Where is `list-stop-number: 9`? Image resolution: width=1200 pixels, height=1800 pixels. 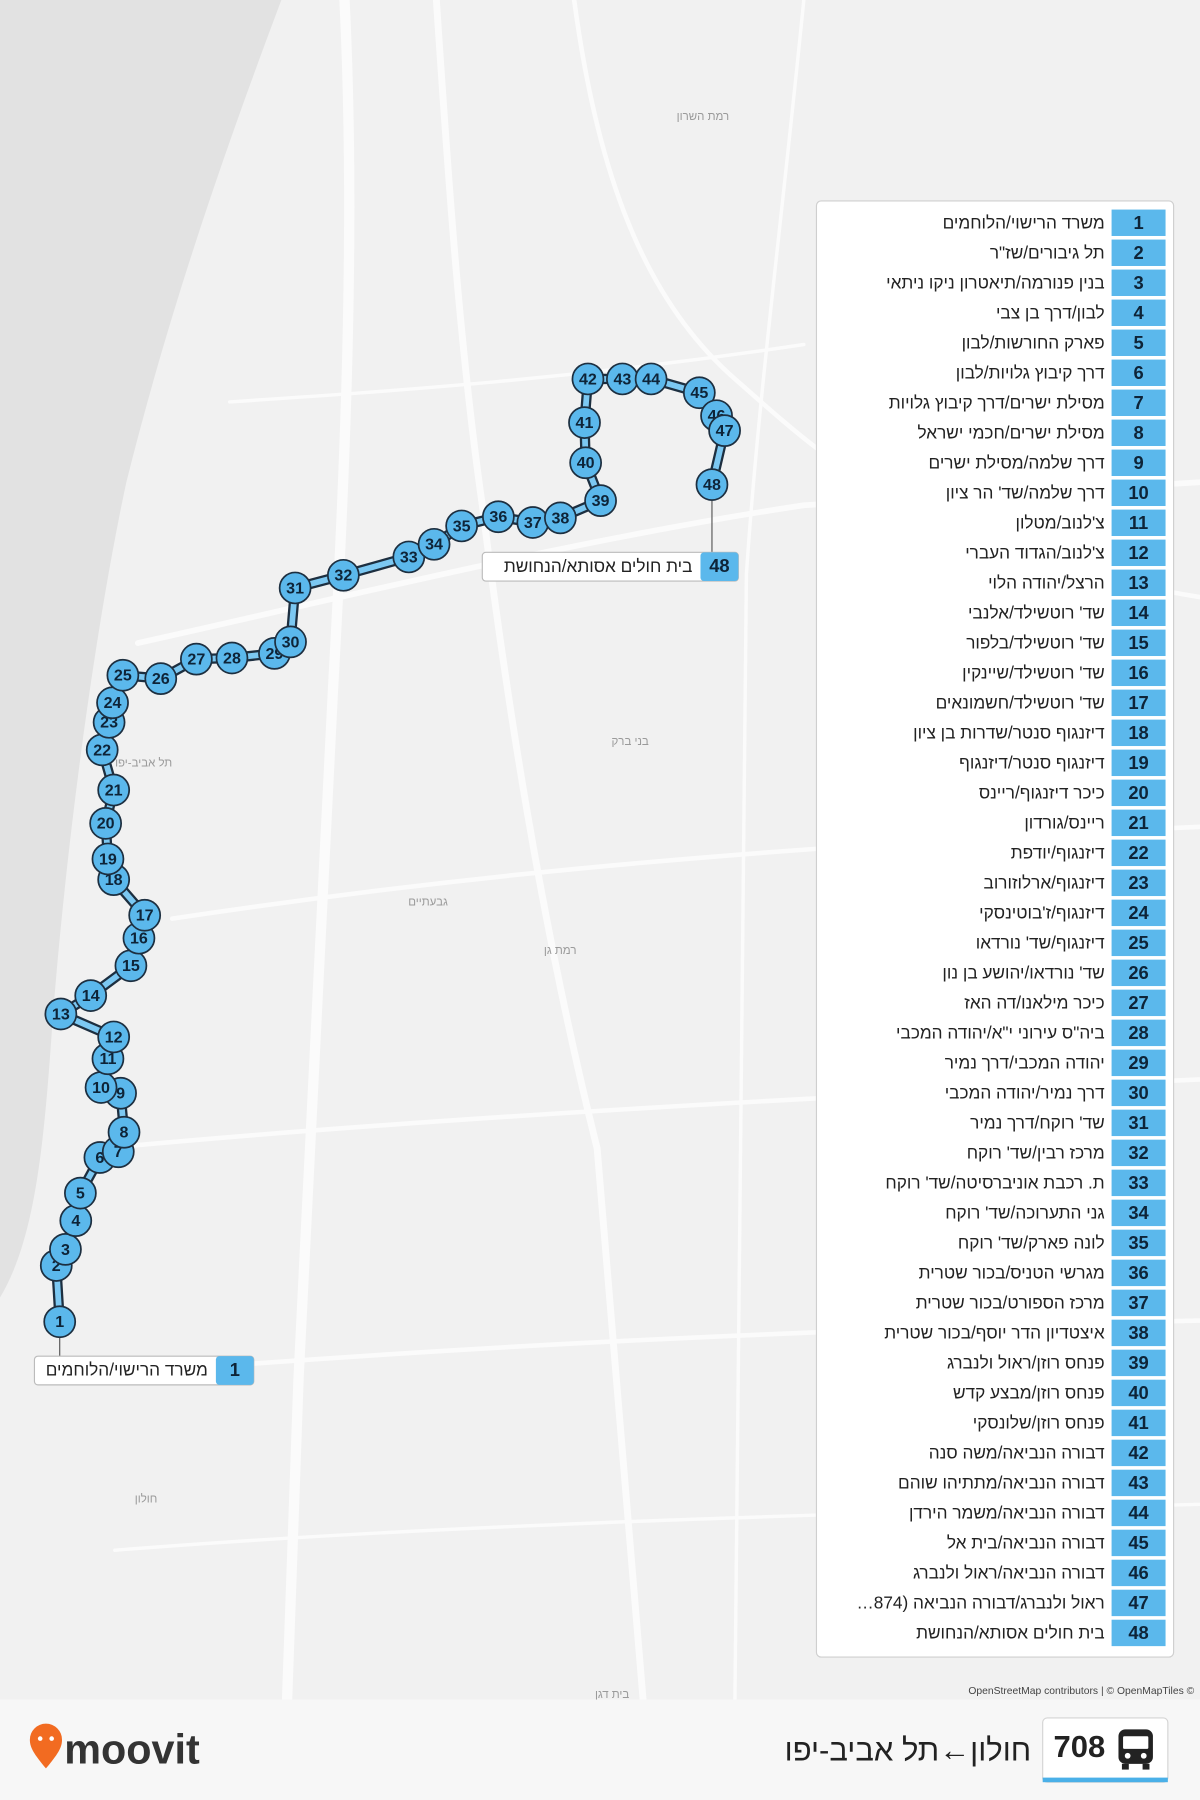
list-stop-number: 9 is located at coordinates (1138, 462).